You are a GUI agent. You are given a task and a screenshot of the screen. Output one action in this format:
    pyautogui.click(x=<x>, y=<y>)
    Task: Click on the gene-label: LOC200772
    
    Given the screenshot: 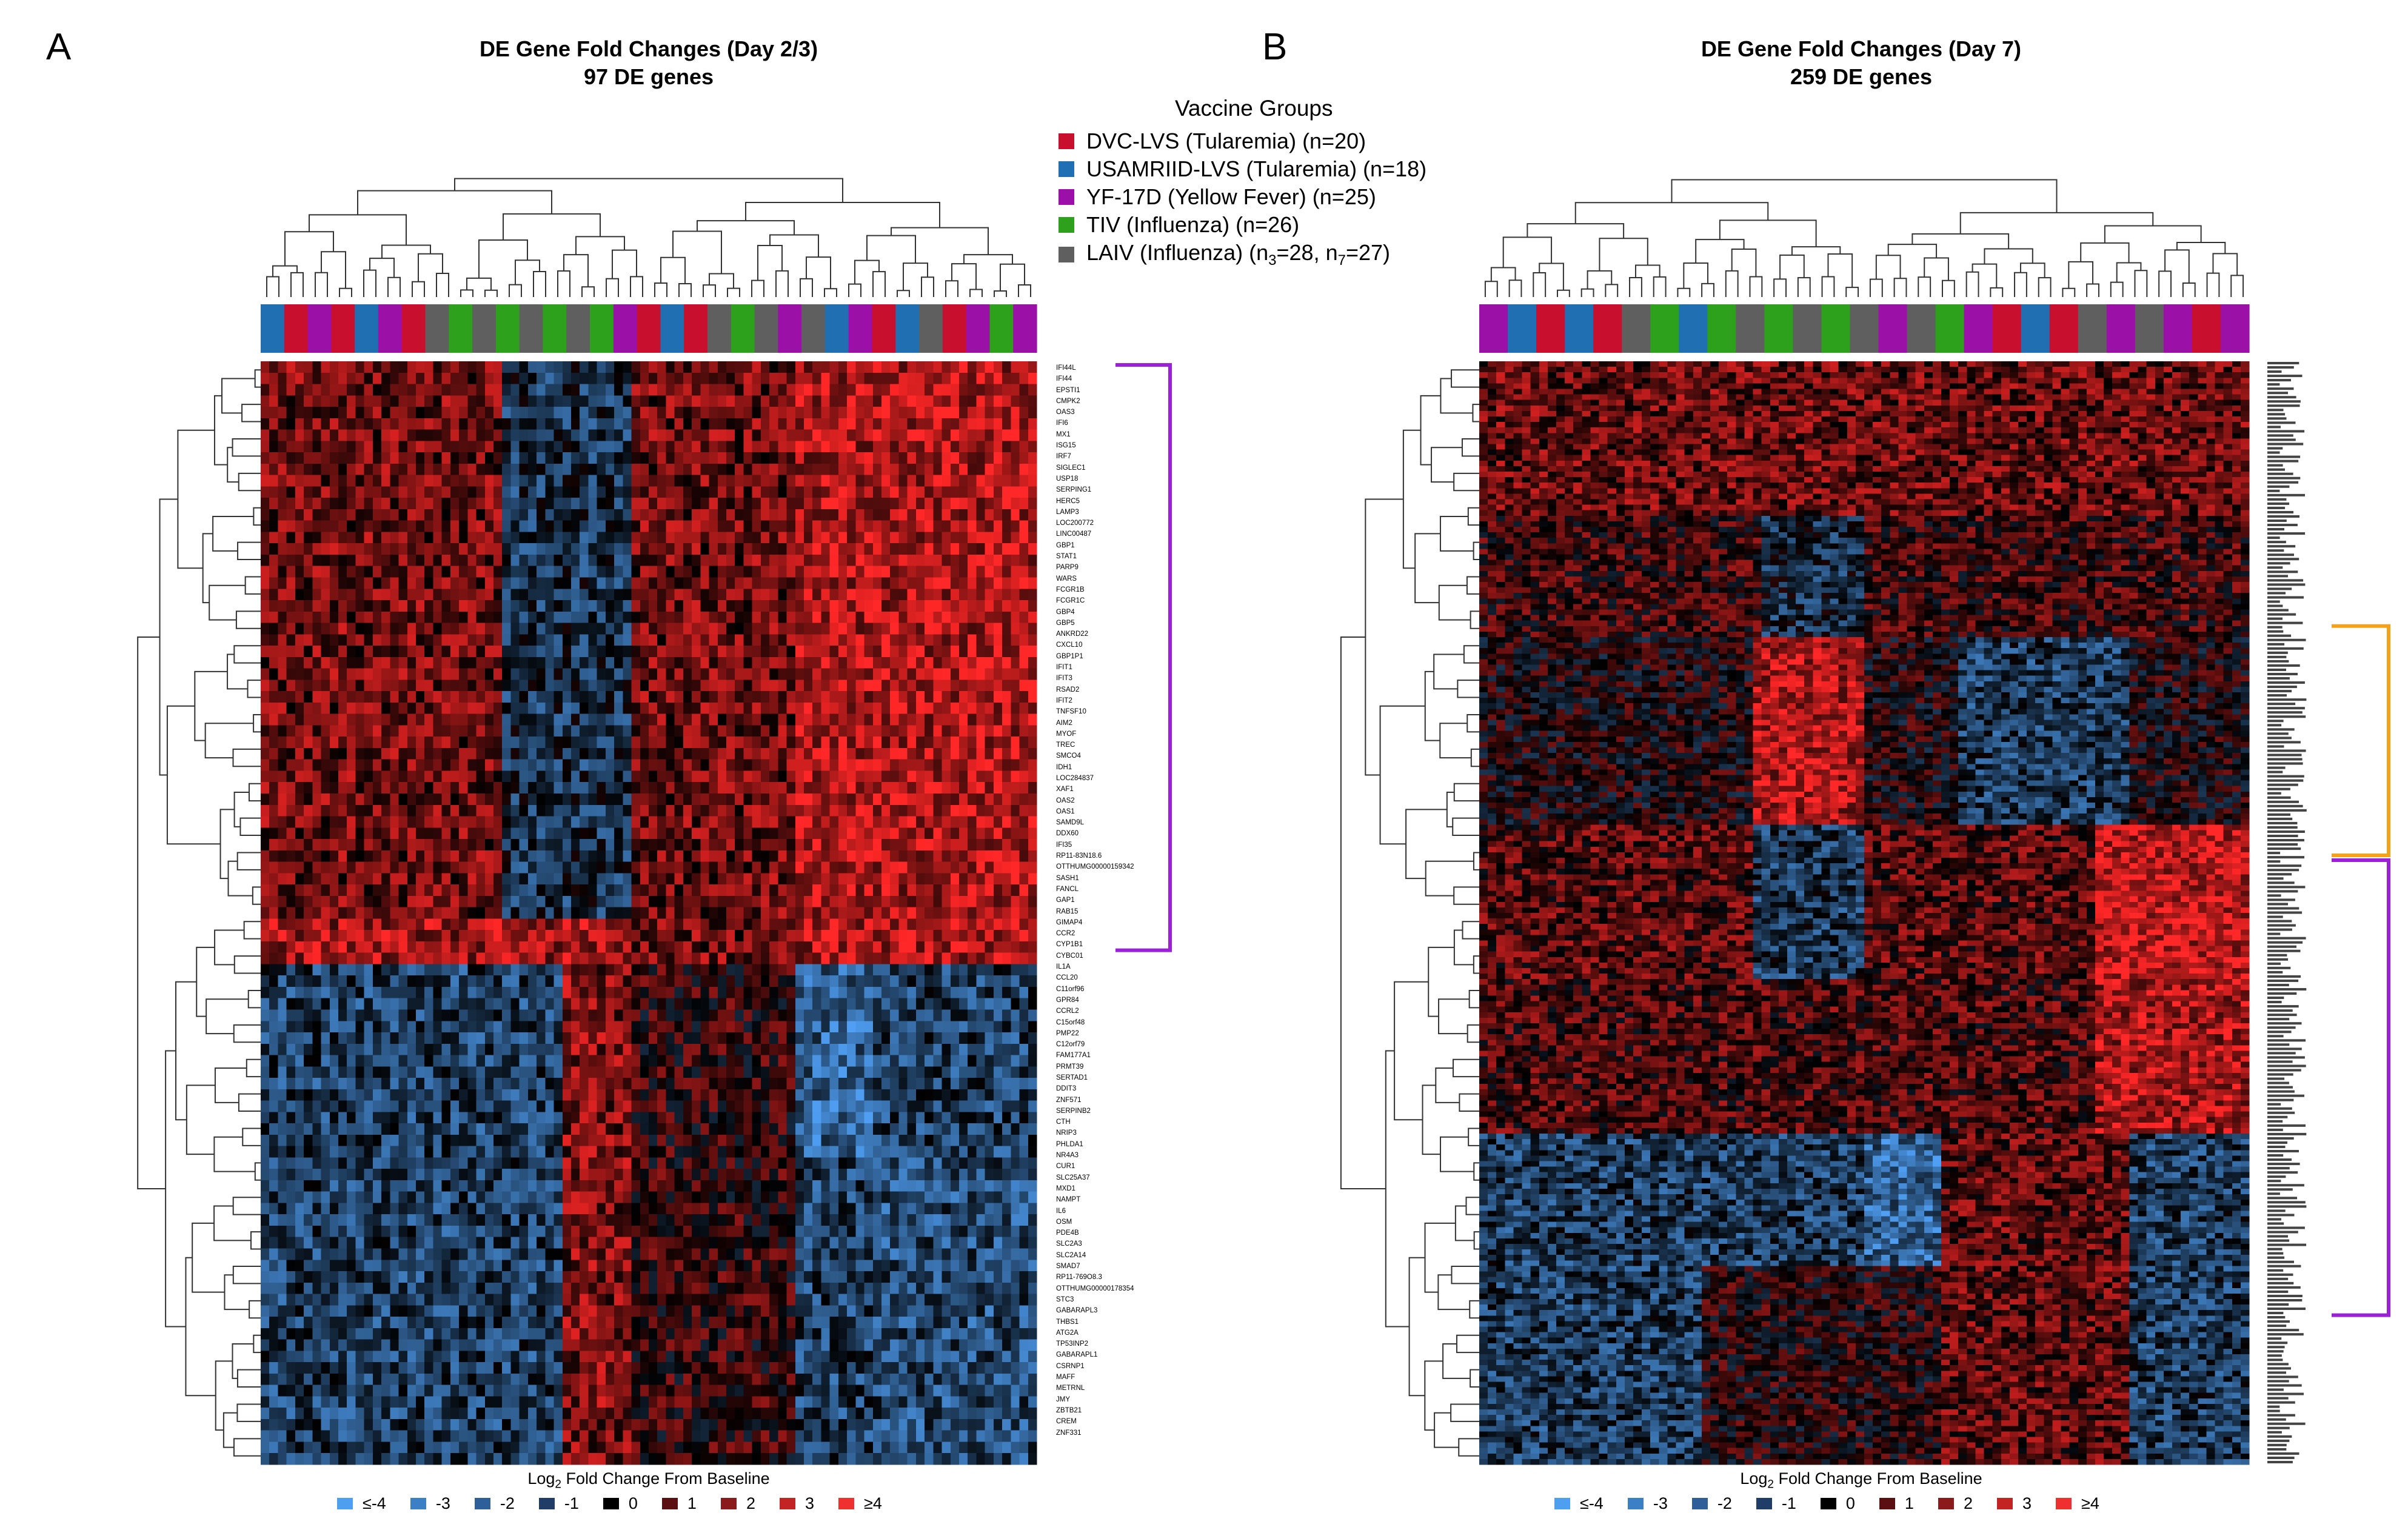 What is the action you would take?
    pyautogui.click(x=1095, y=523)
    